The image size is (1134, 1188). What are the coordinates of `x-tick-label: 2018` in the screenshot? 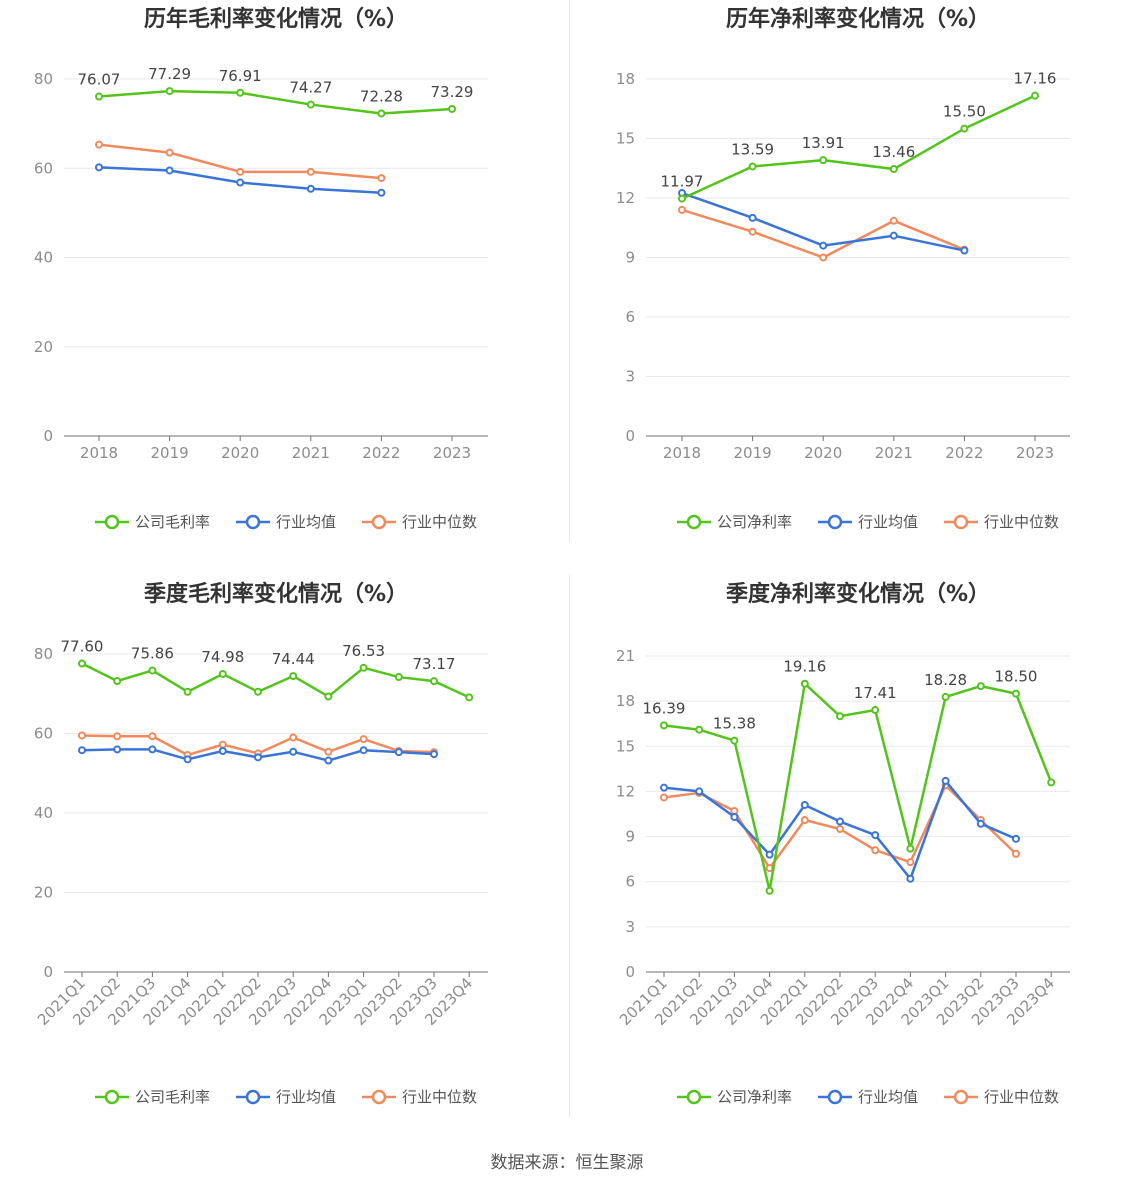 It's located at (99, 453).